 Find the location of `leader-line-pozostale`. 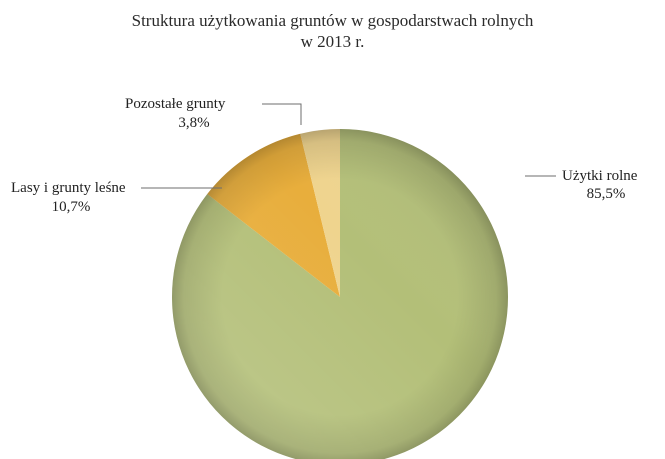

leader-line-pozostale is located at coordinates (282, 114).